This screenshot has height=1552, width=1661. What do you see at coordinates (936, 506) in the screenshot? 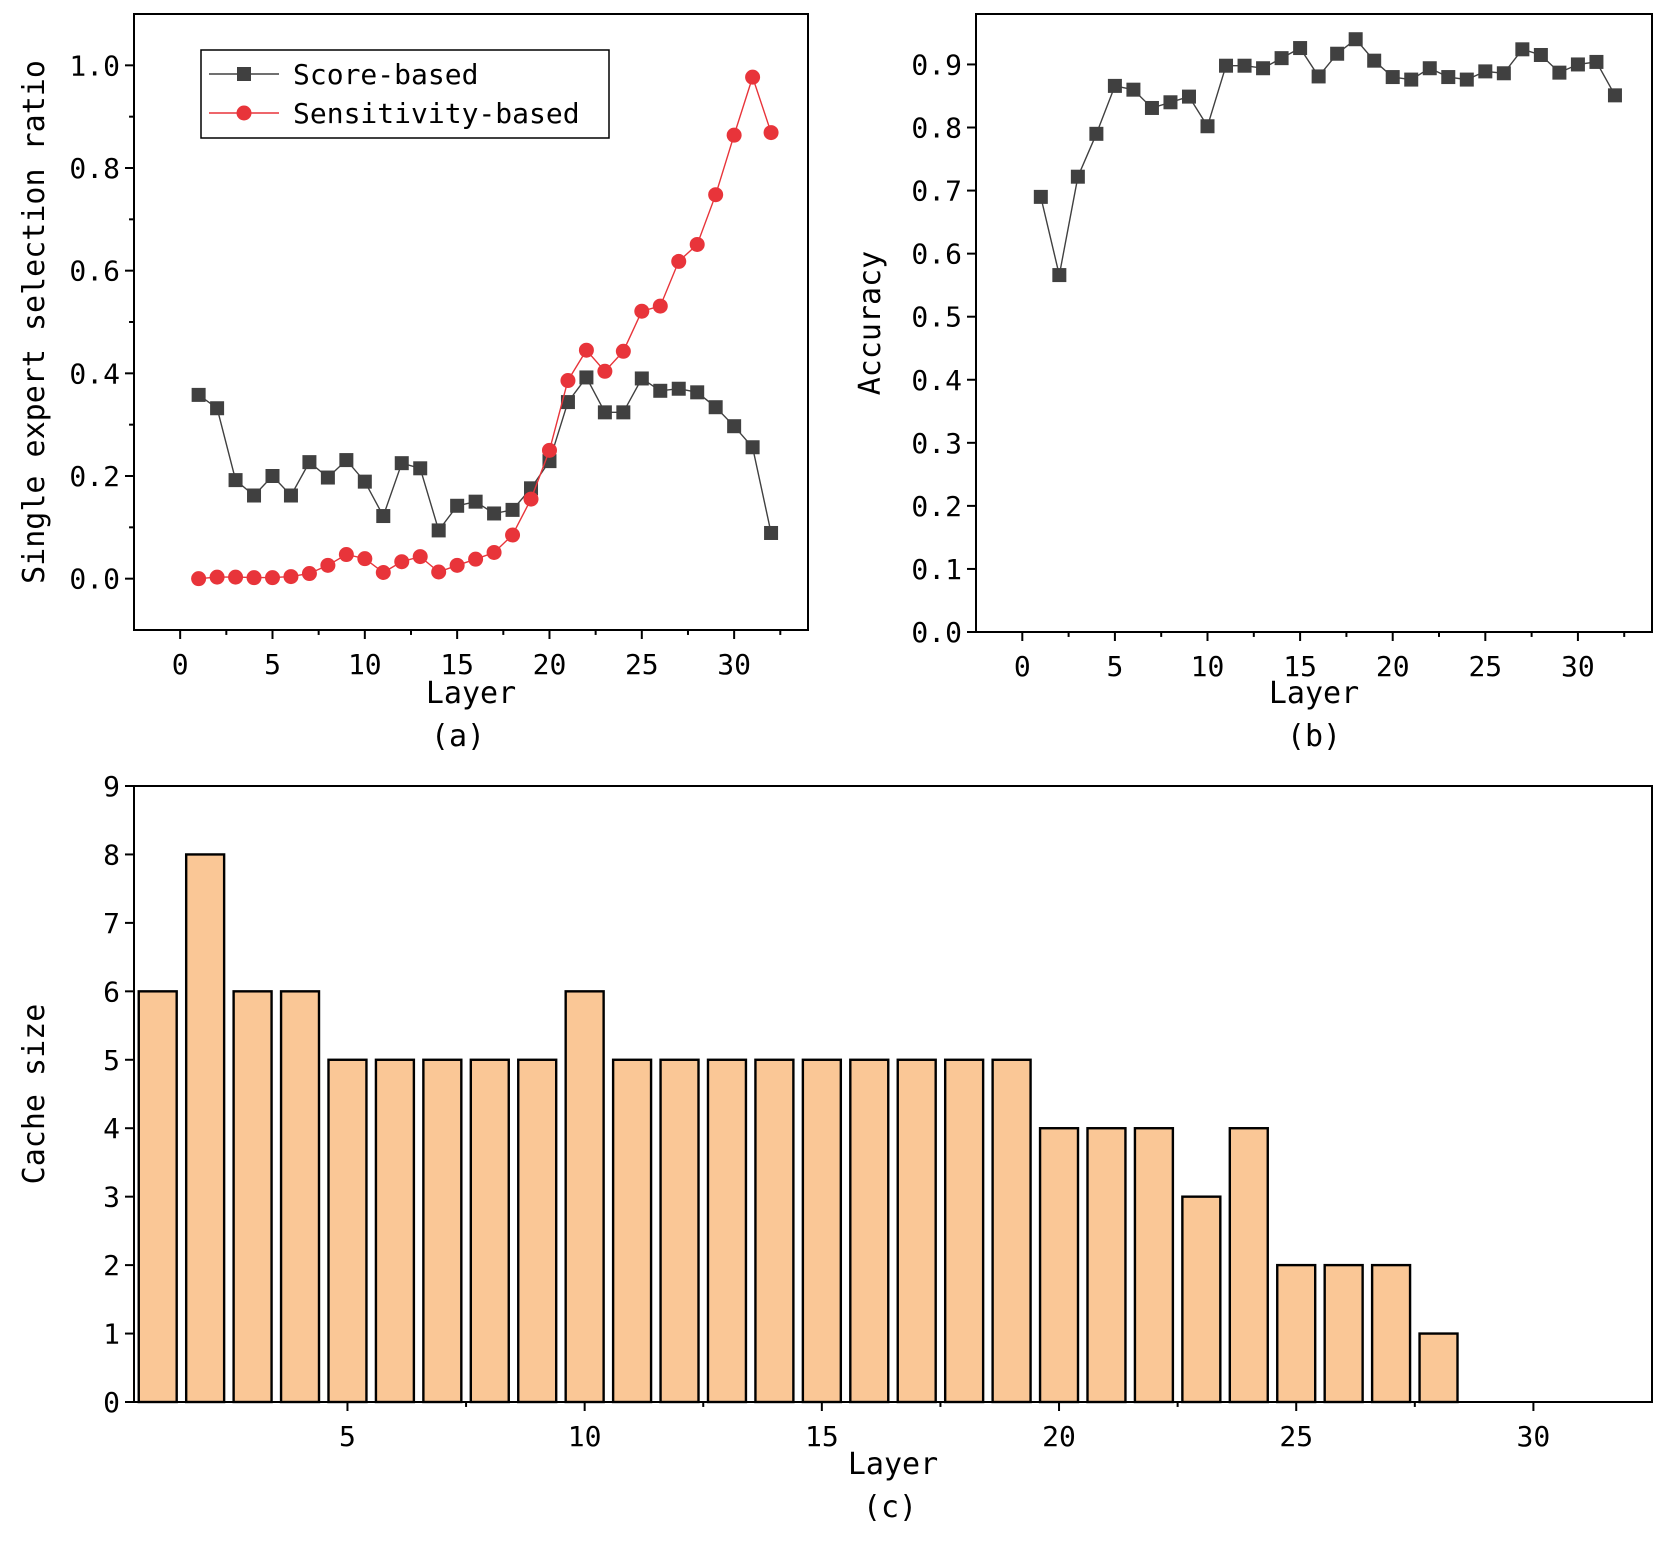
I see `panel-b-y-tick-label: 0.2` at bounding box center [936, 506].